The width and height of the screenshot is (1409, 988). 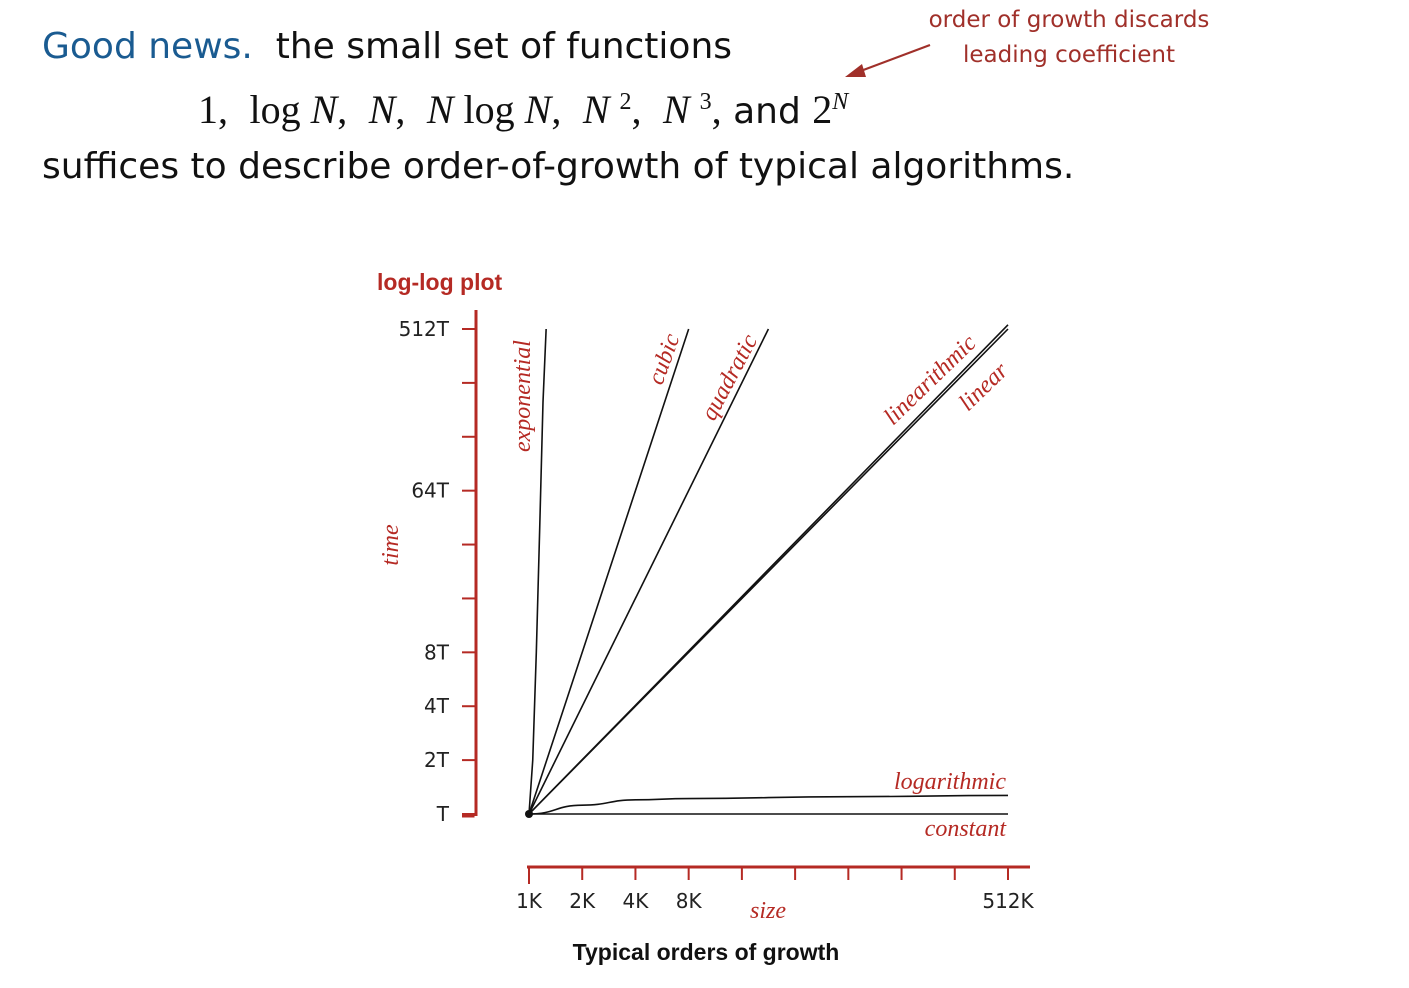 What do you see at coordinates (636, 901) in the screenshot?
I see `x-tick-label-2: 4K` at bounding box center [636, 901].